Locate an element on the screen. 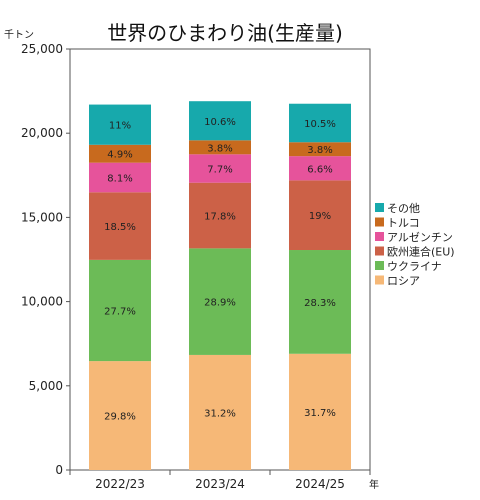 This screenshot has width=480, height=500. x-tick-label: 2023/24 is located at coordinates (220, 484).